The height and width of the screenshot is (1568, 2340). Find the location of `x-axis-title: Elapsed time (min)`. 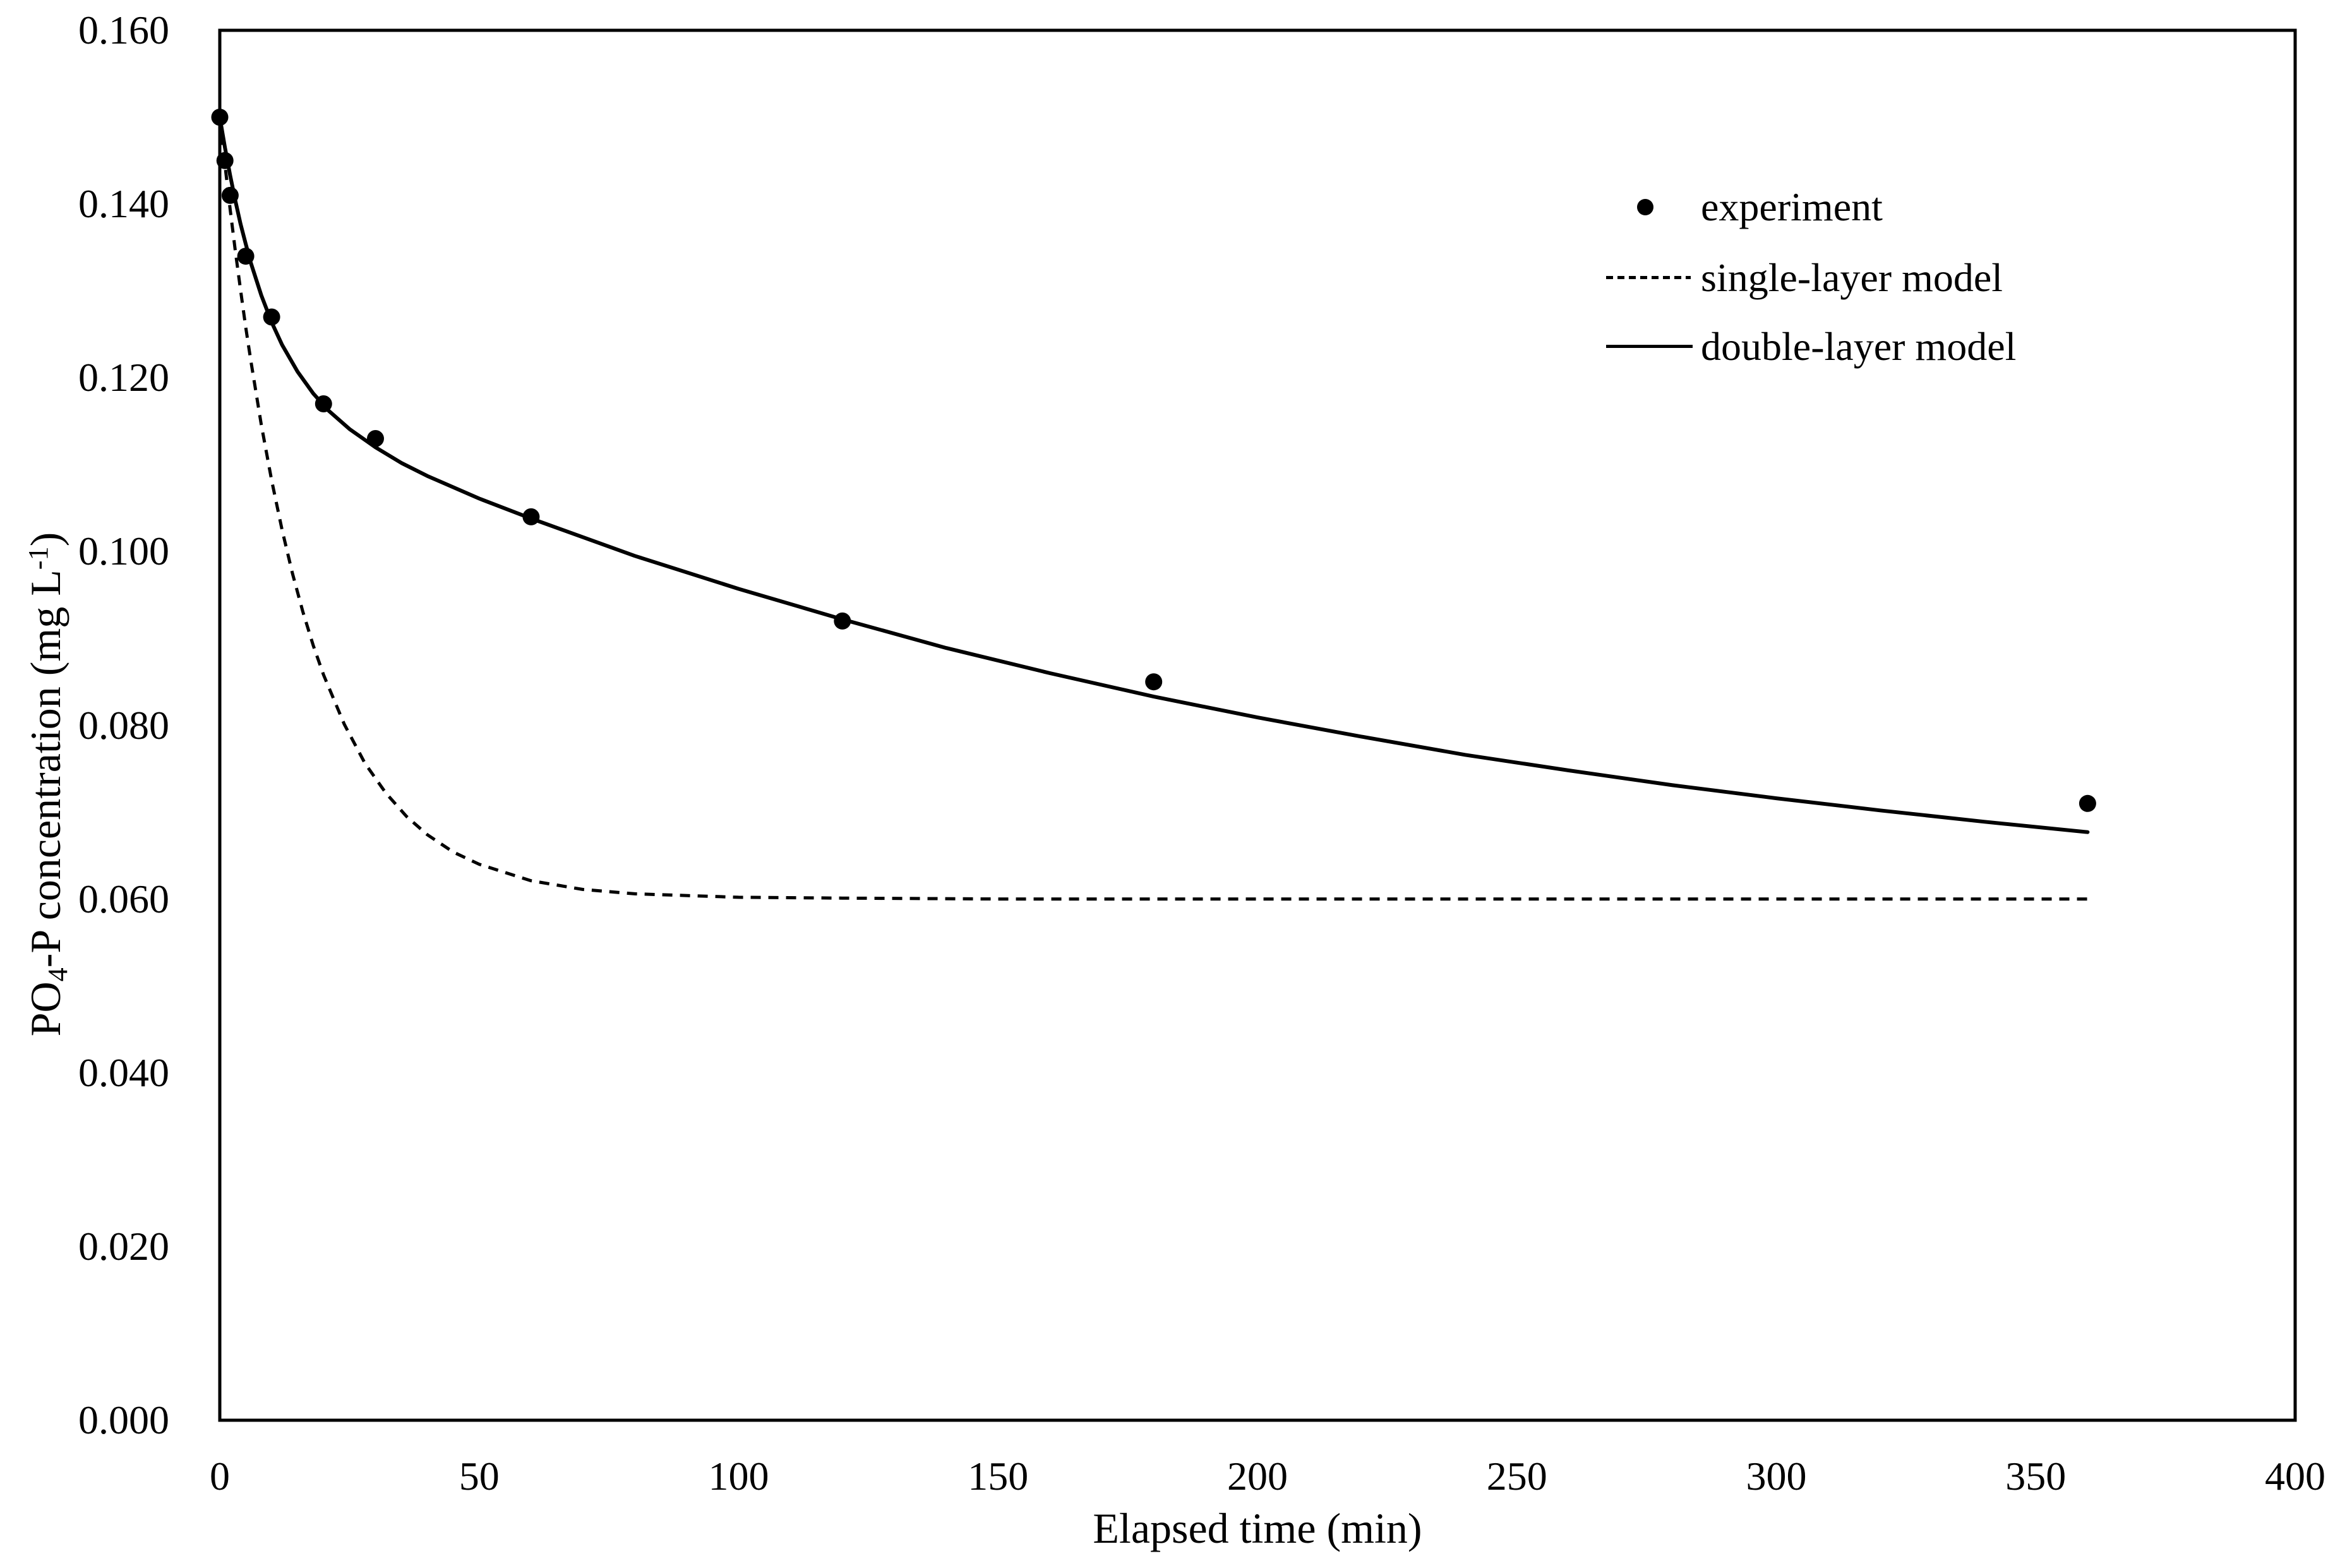

x-axis-title: Elapsed time (min) is located at coordinates (1257, 1528).